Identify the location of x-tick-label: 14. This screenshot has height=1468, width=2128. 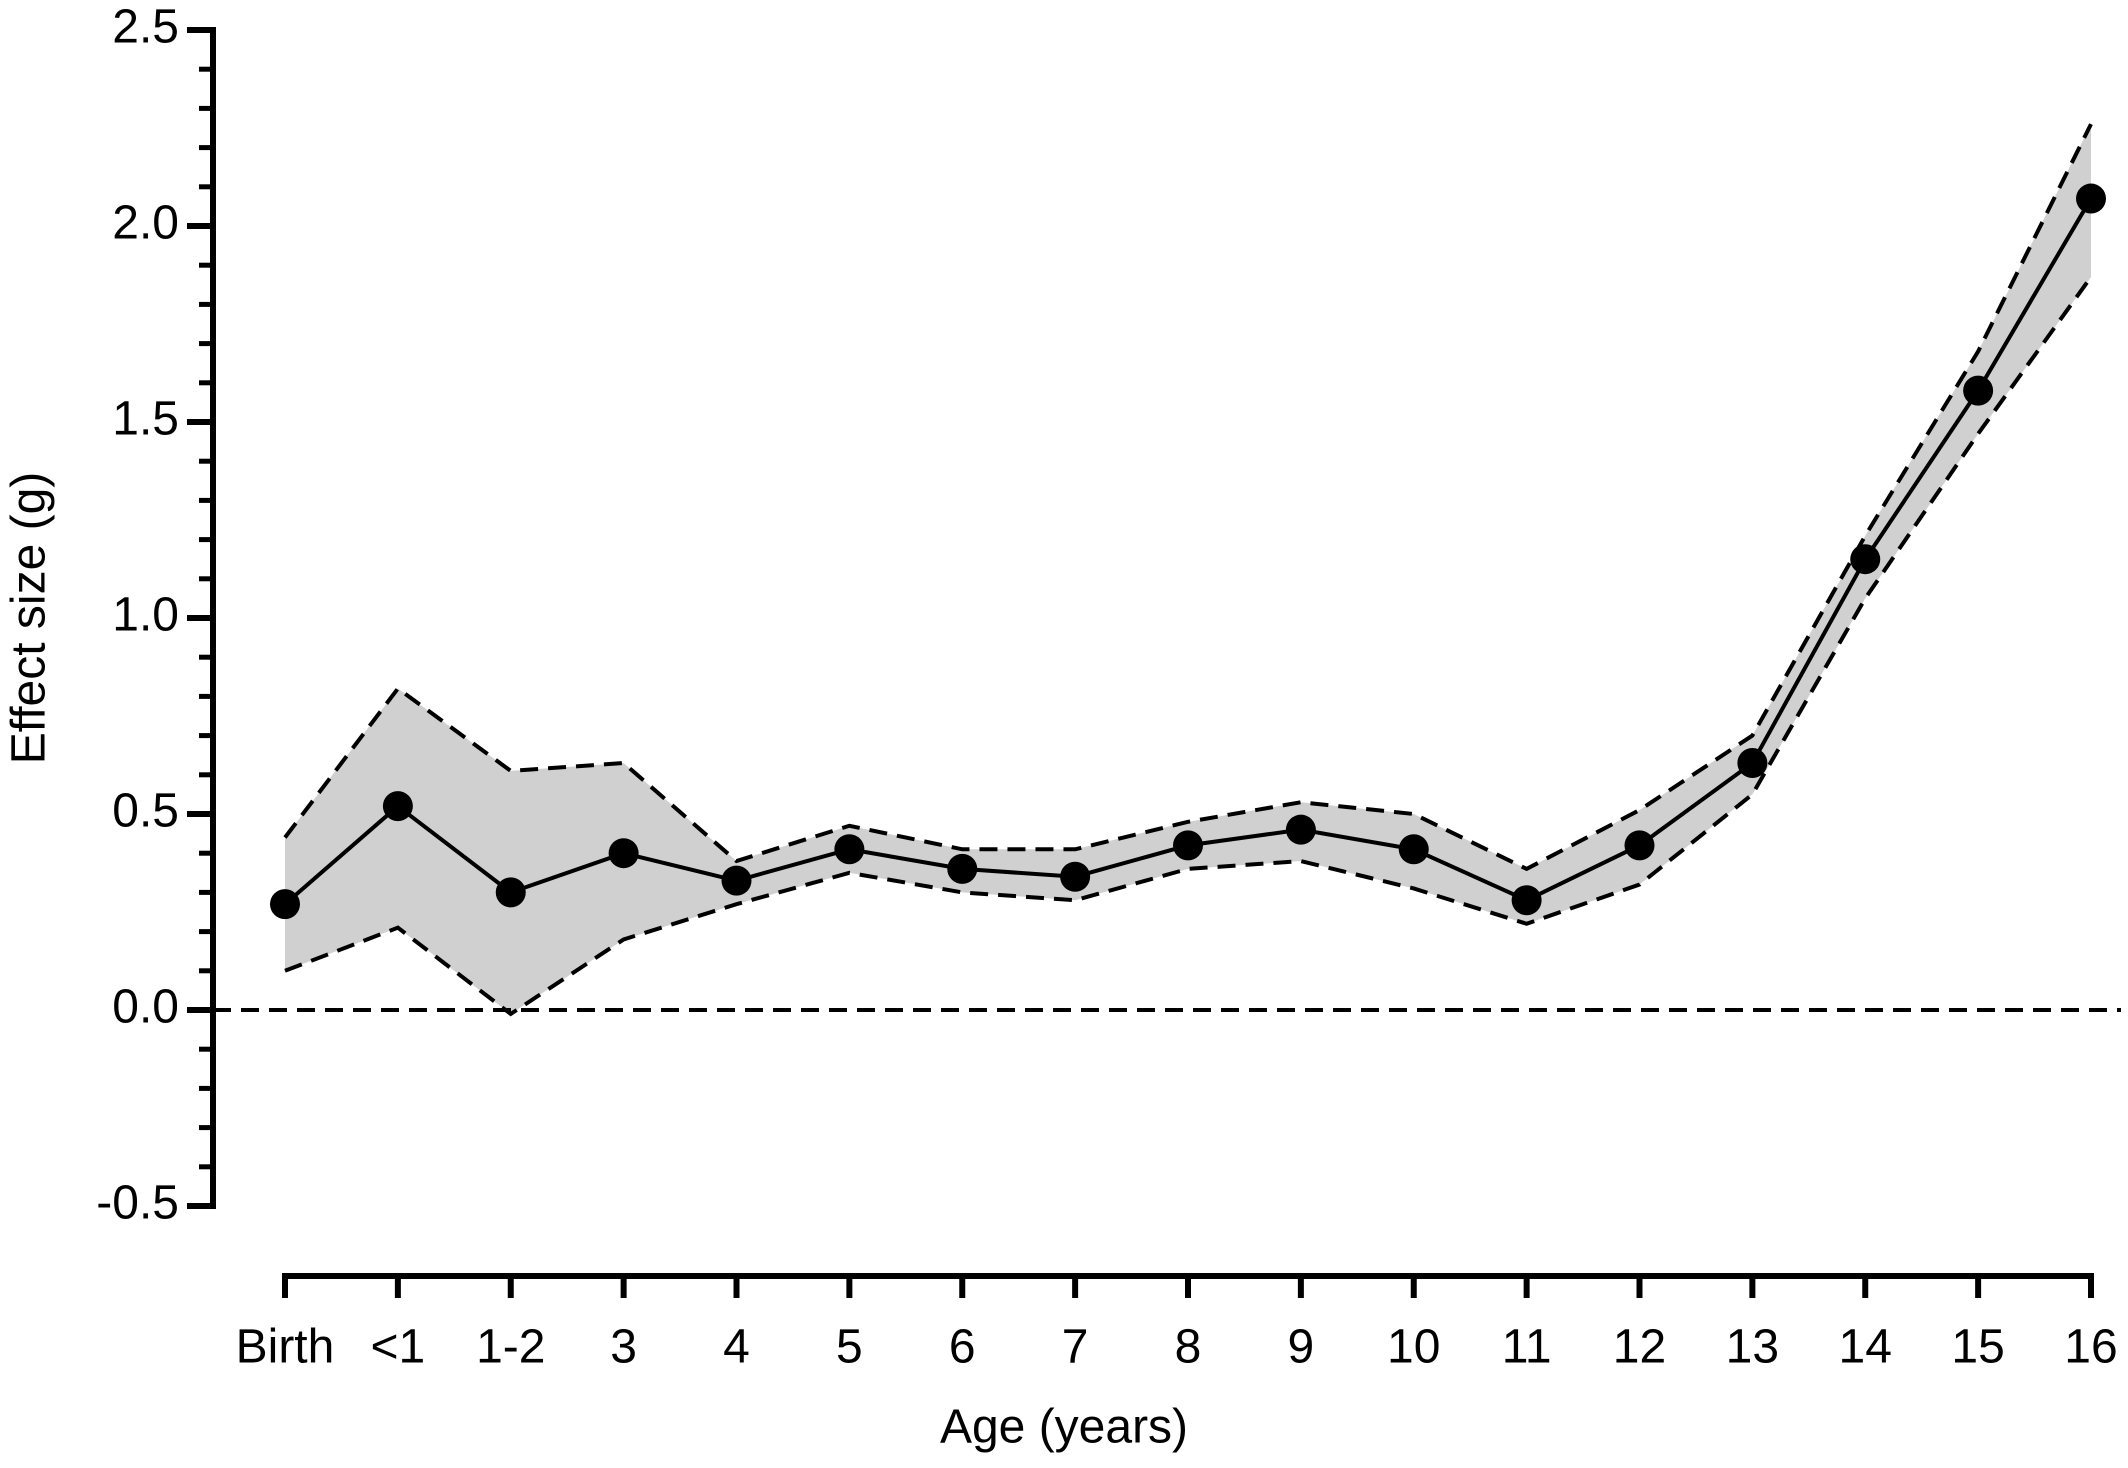
(1865, 1347).